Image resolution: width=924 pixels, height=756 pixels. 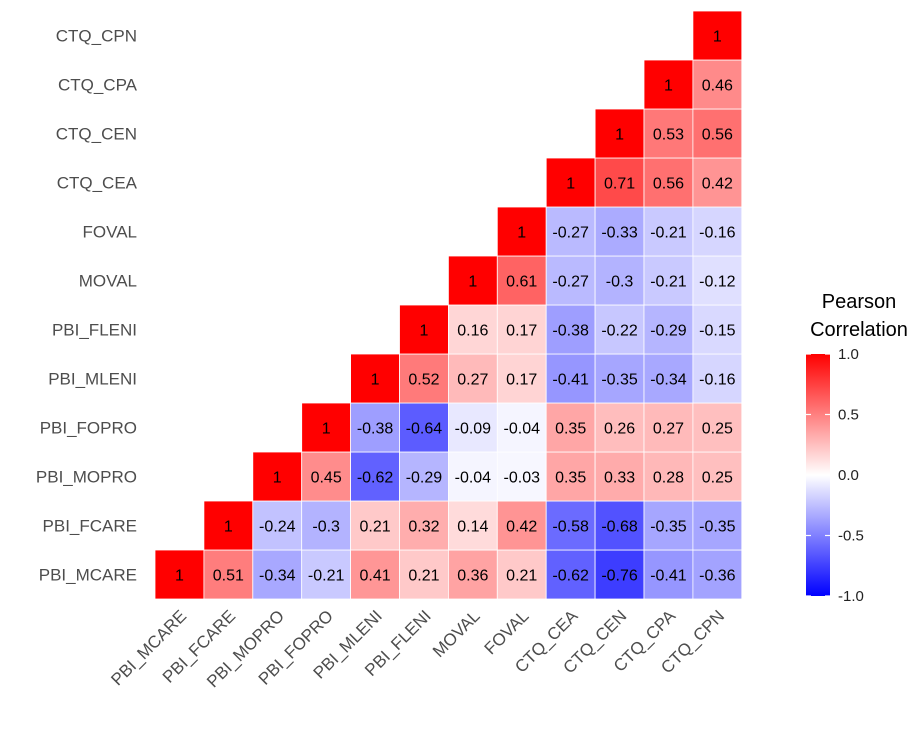 What do you see at coordinates (851, 596) in the screenshot?
I see `legend-tick-label: -1.0` at bounding box center [851, 596].